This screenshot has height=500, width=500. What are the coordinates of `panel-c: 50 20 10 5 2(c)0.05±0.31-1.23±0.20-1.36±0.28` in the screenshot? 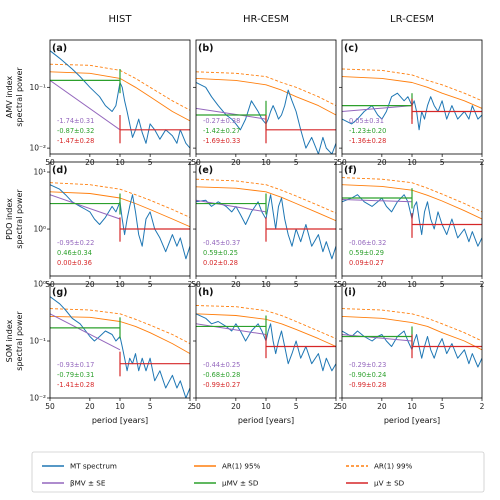 It's located at (411, 103).